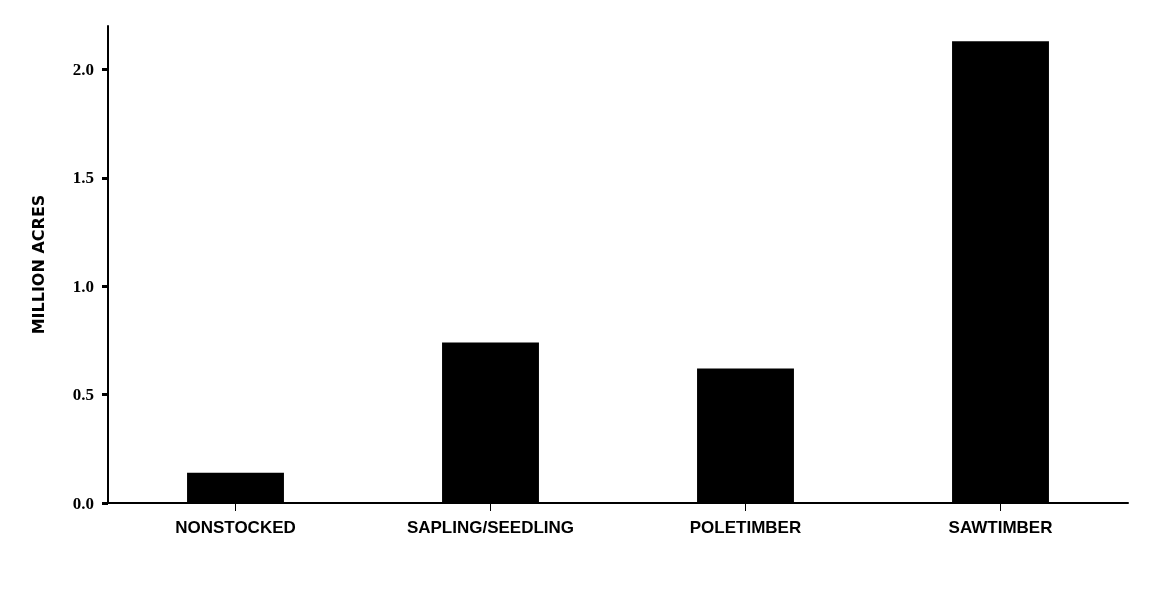  Describe the element at coordinates (83, 503) in the screenshot. I see `y-tick-label: 0.0` at that location.